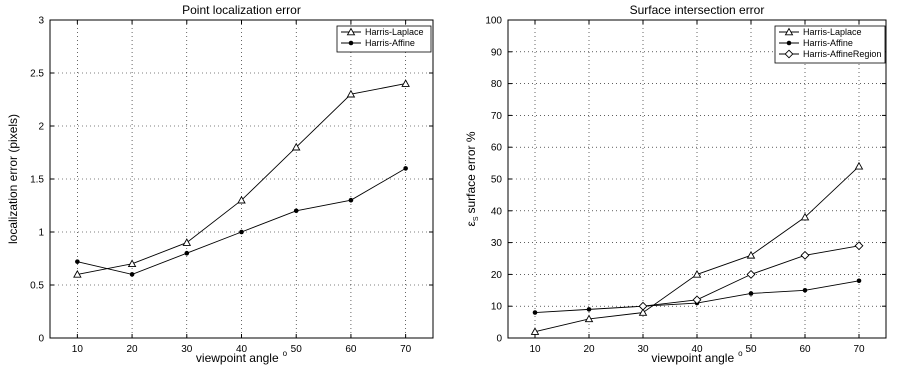  Describe the element at coordinates (471, 224) in the screenshot. I see `y-axis-label-symbol: ε` at that location.